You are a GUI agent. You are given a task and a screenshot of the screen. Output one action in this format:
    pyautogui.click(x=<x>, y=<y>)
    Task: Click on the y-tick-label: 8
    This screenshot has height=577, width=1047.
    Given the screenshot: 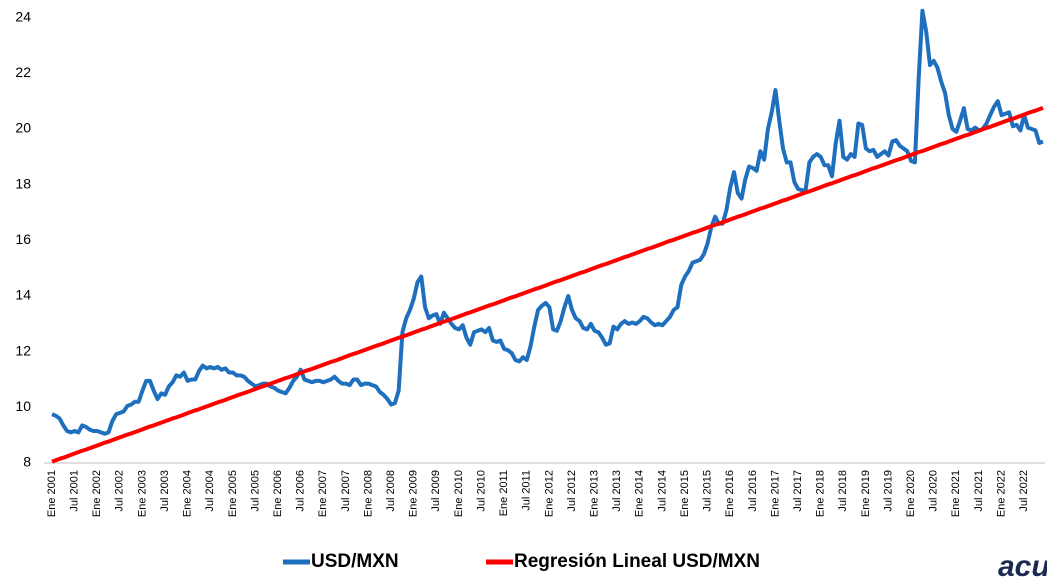 What is the action you would take?
    pyautogui.click(x=27, y=462)
    